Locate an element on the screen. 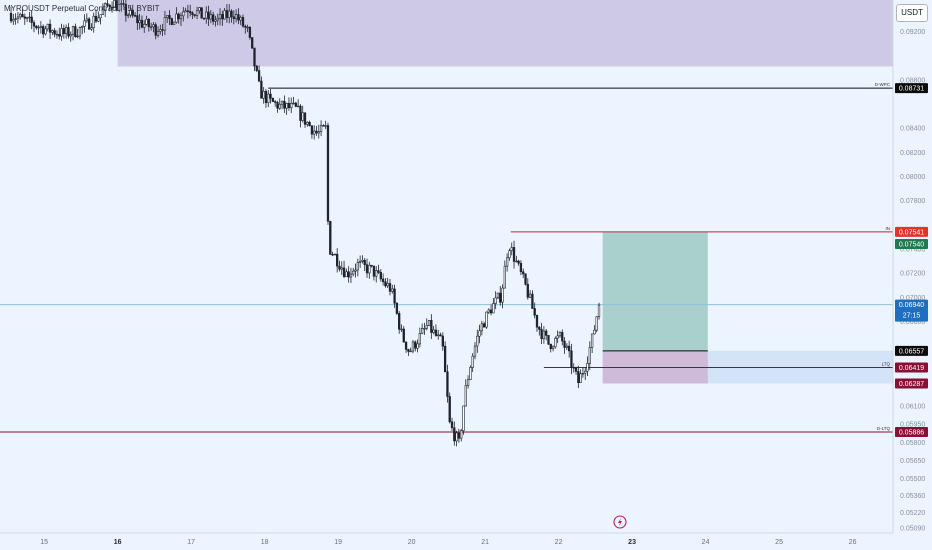  x-tick-label: 16 is located at coordinates (118, 542).